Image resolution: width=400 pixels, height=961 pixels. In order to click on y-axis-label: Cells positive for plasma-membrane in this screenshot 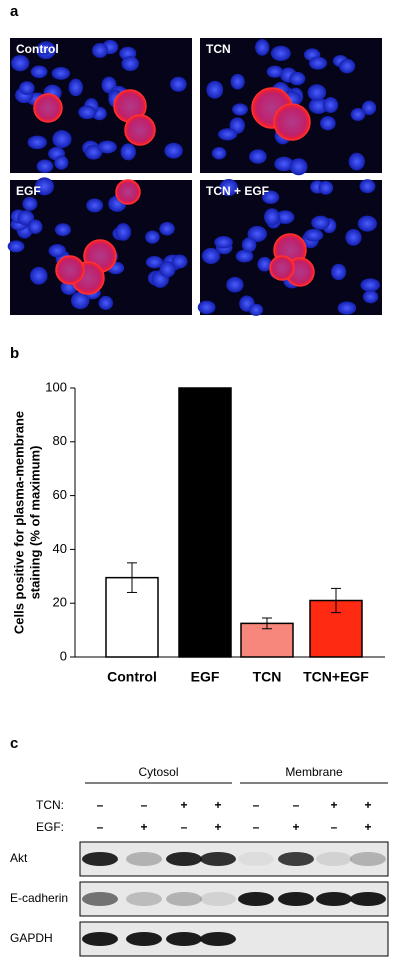, I will do `click(18, 522)`.